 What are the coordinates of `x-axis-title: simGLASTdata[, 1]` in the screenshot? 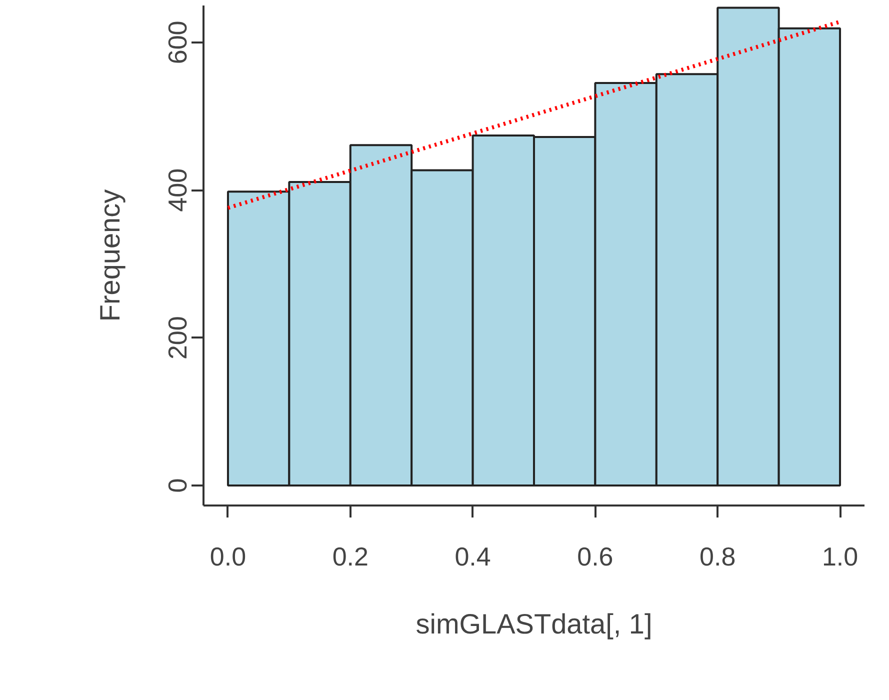 It's located at (534, 624).